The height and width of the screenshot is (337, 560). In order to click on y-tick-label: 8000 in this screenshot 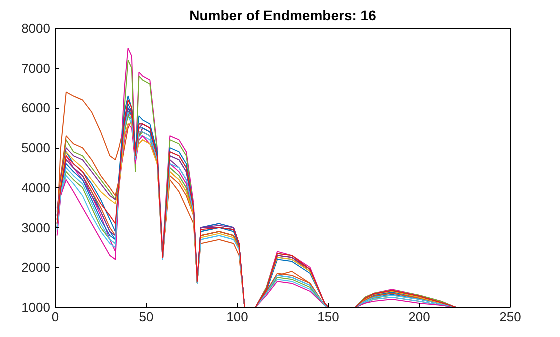, I will do `click(36, 28)`.